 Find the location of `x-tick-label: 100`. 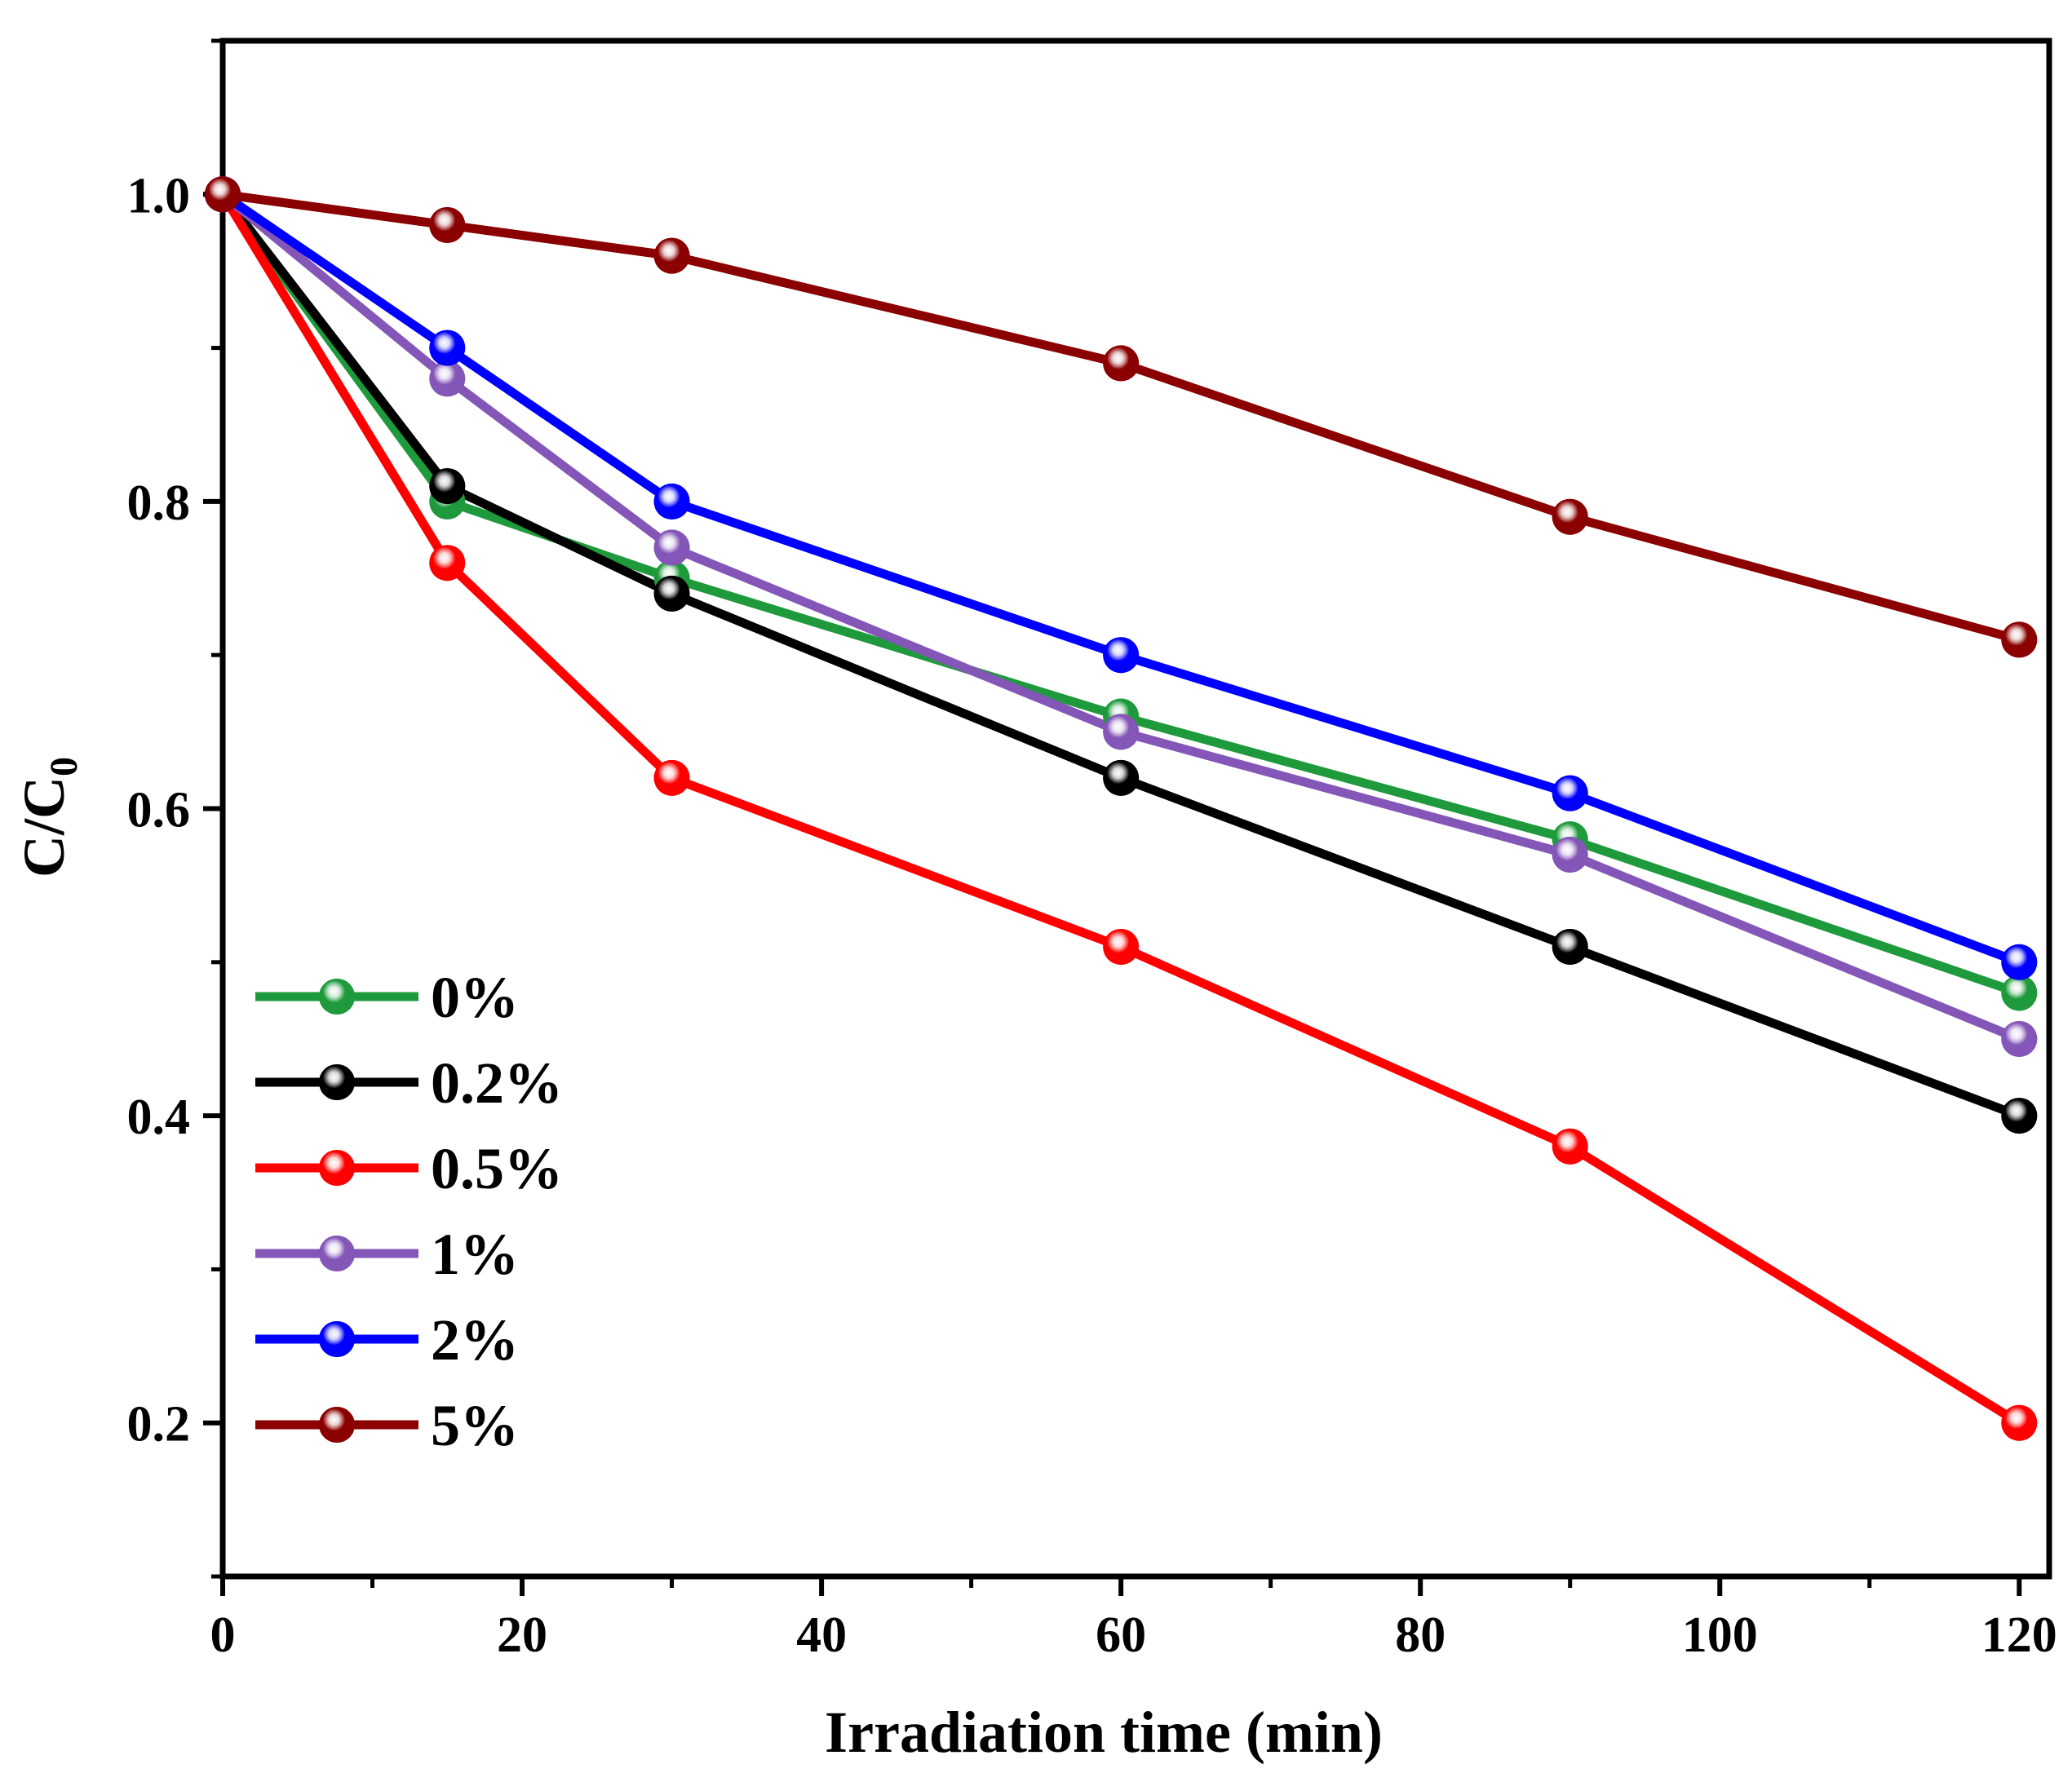

x-tick-label: 100 is located at coordinates (1720, 1635).